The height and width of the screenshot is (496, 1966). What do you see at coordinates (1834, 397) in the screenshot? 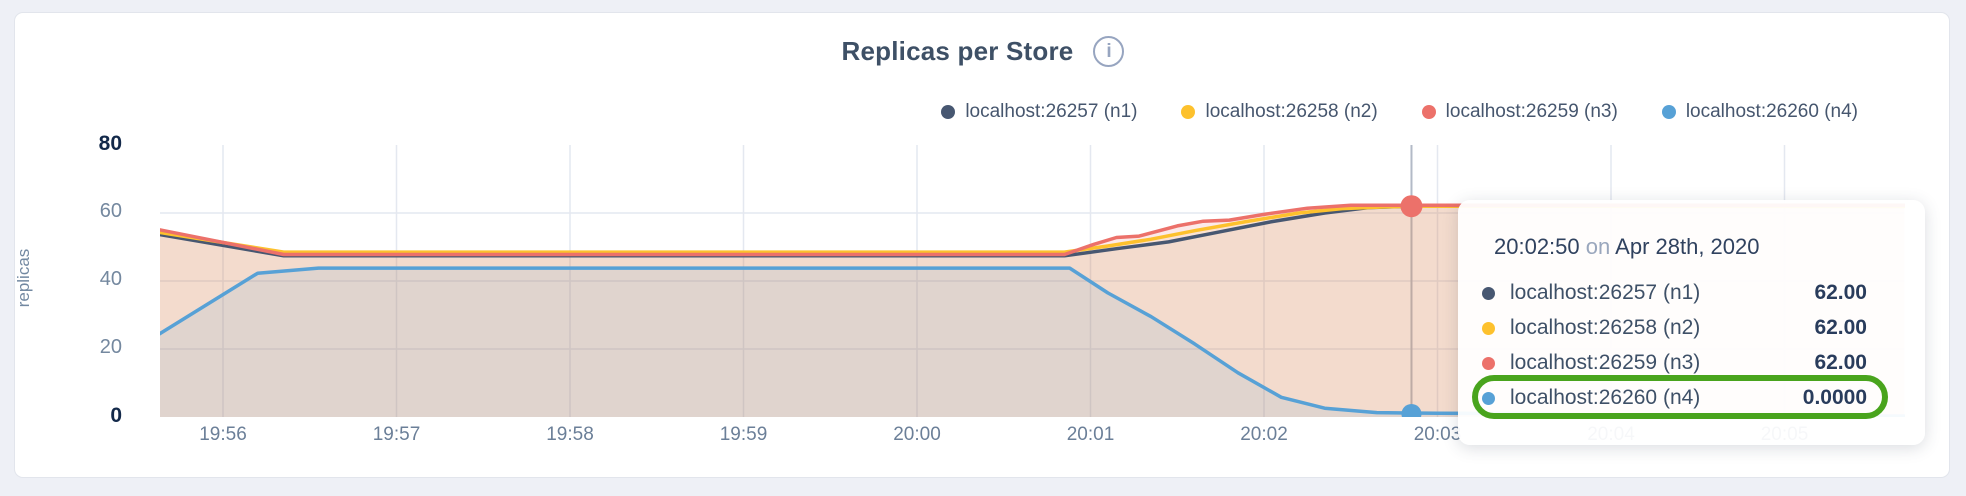
I see `tooltip-row-value: 0.0000` at bounding box center [1834, 397].